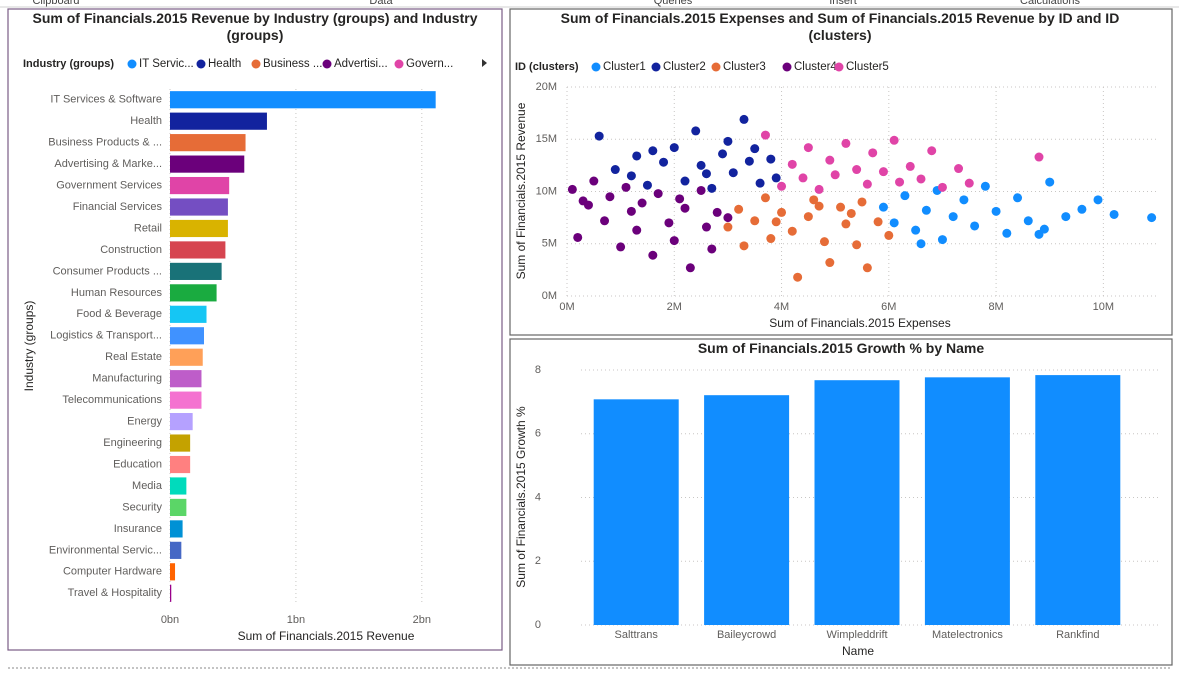 Image resolution: width=1179 pixels, height=674 pixels. Describe the element at coordinates (843, 3) in the screenshot. I see `ribbon-group-label: Insert` at that location.